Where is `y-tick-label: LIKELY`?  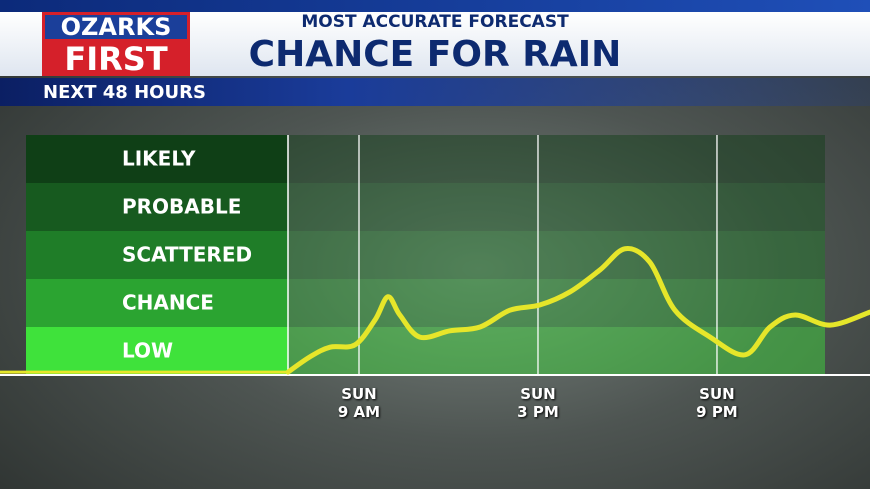 y-tick-label: LIKELY is located at coordinates (159, 159).